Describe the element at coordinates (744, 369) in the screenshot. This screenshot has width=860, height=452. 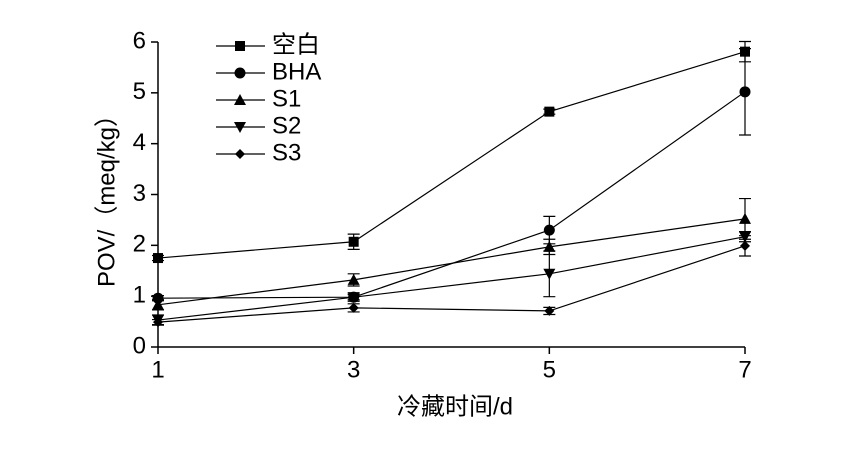
I see `x-tick-label: 7` at that location.